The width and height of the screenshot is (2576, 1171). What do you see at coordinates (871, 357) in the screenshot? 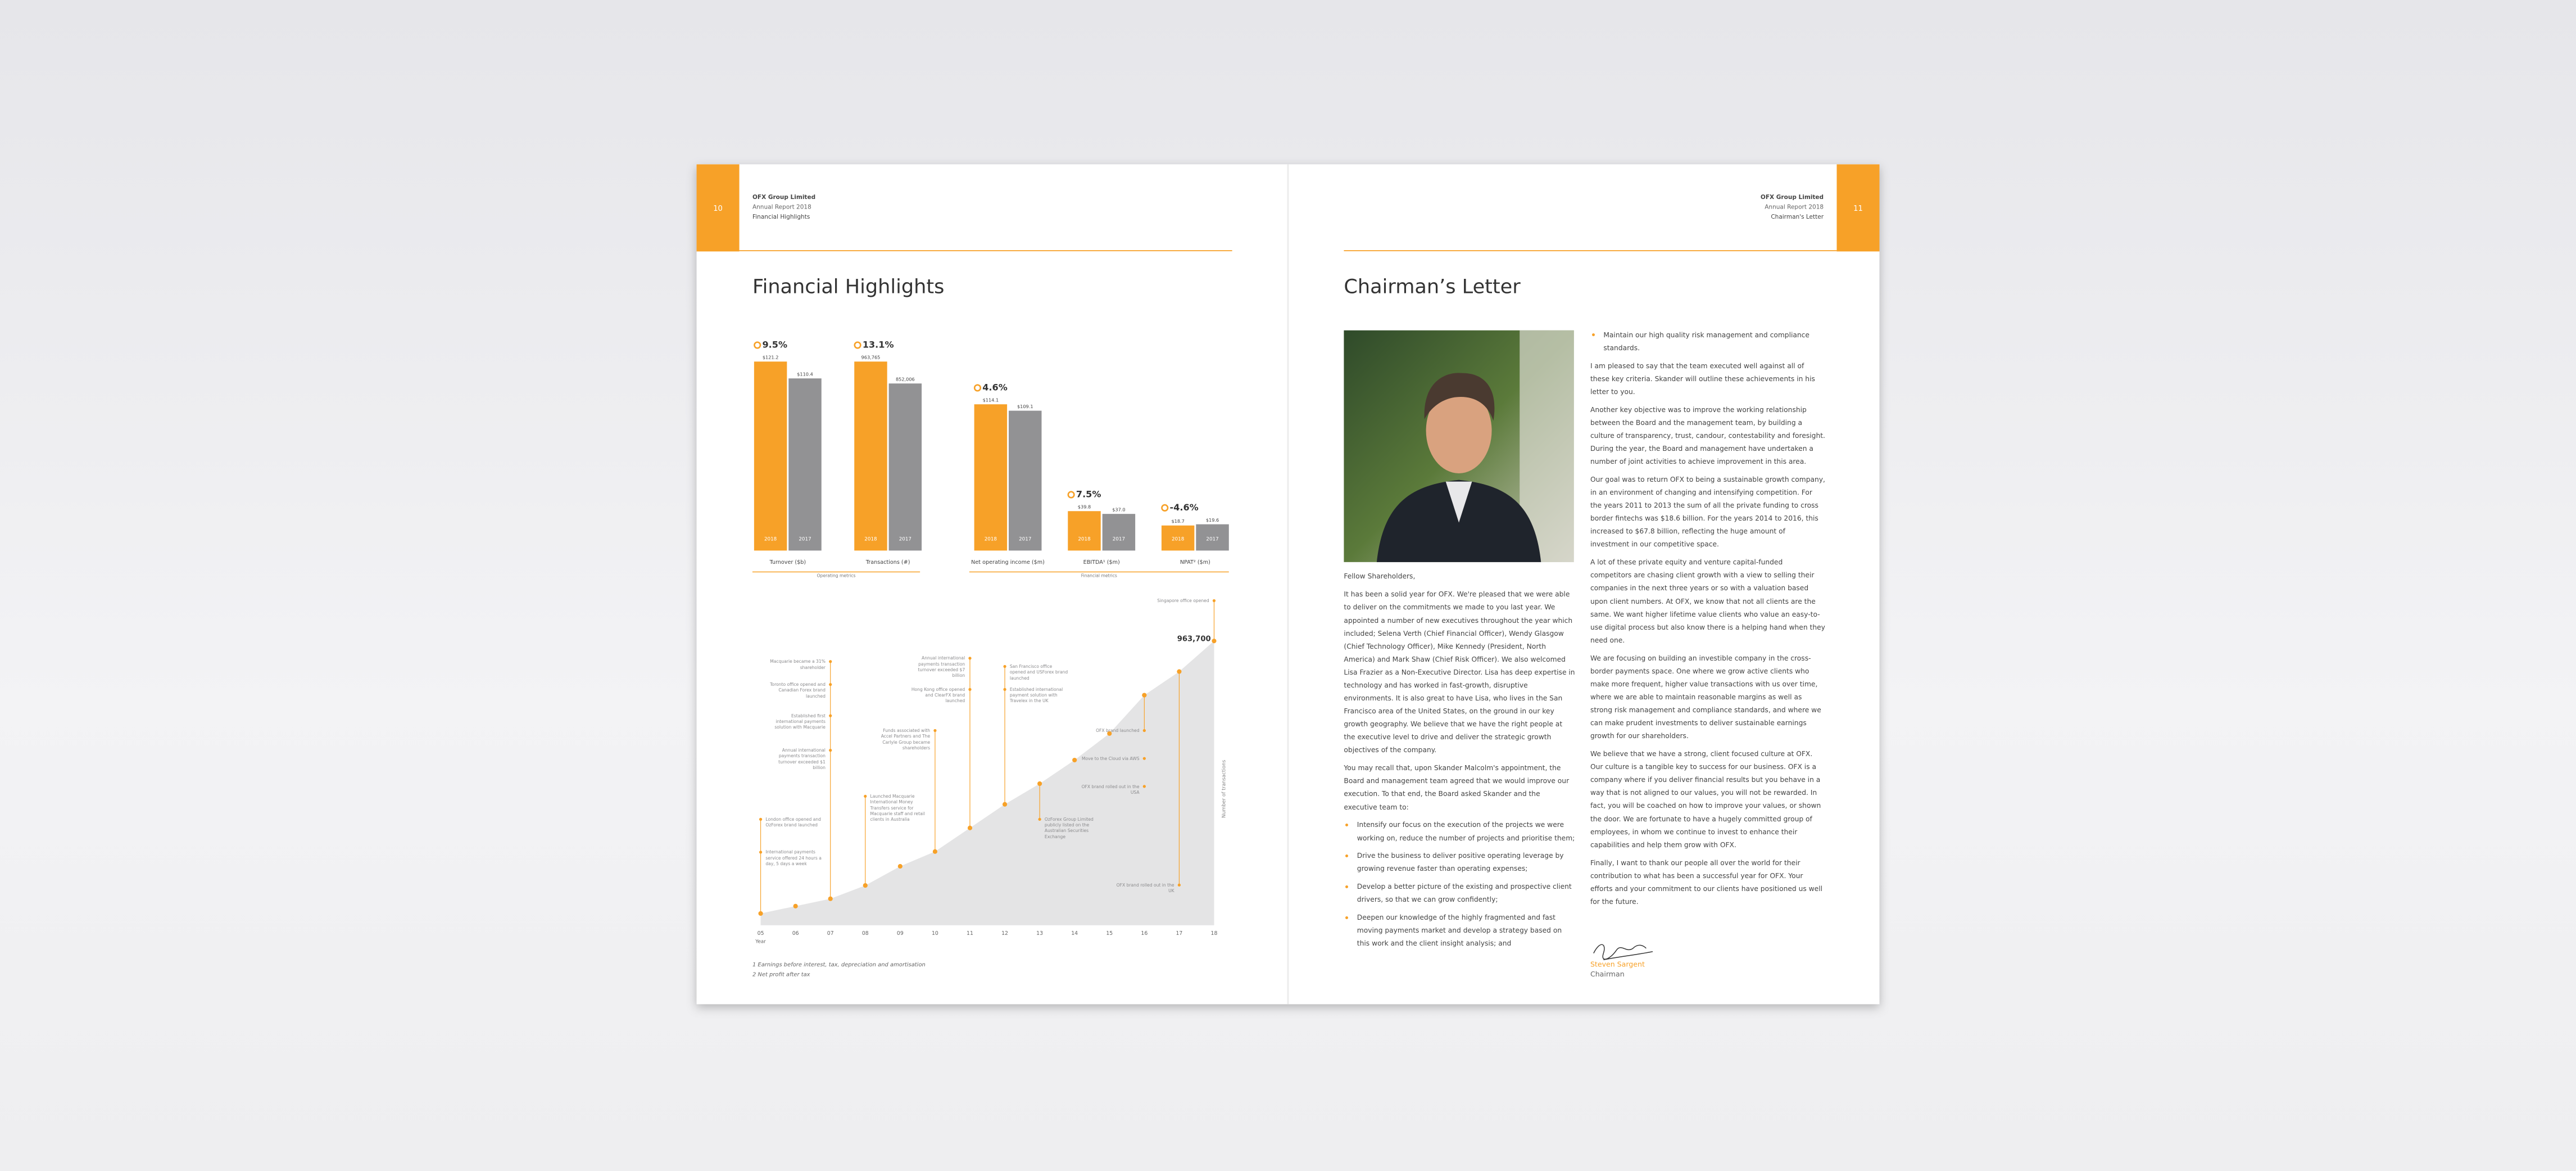
I see `bar-value-label: 963,765` at bounding box center [871, 357].